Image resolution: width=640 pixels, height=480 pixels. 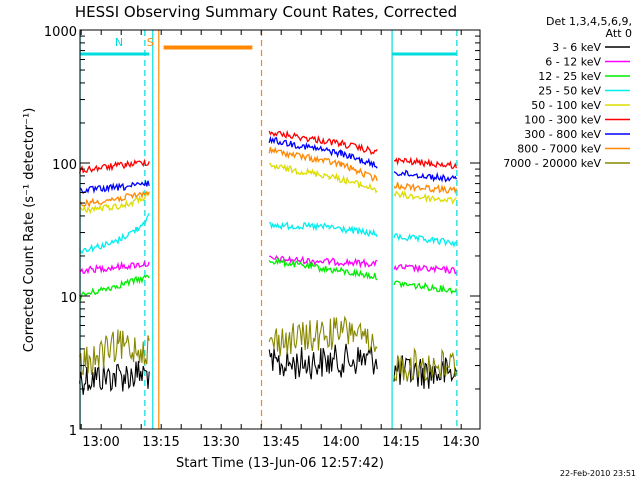 I want to click on legend-entry-8: 7000 - 20000 keV, so click(x=552, y=163).